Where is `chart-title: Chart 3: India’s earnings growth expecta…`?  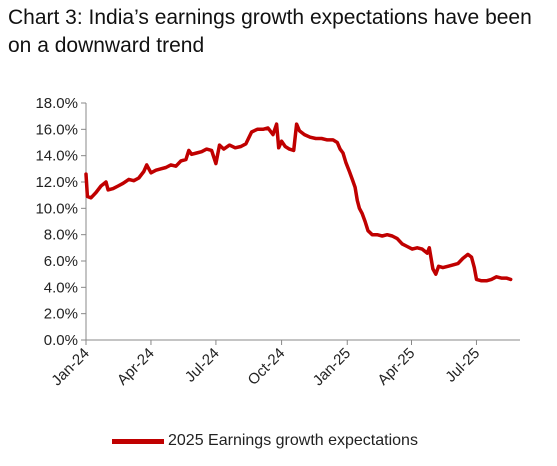 chart-title: Chart 3: India’s earnings growth expecta… is located at coordinates (270, 31).